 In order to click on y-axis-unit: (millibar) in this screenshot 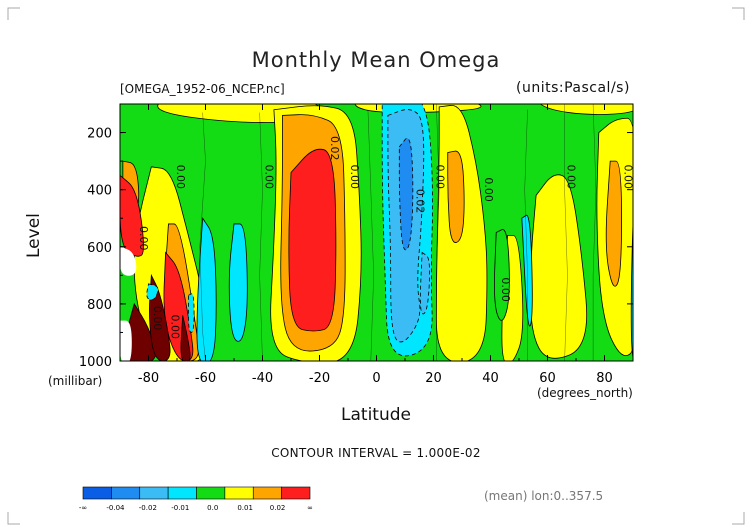, I will do `click(75, 381)`.